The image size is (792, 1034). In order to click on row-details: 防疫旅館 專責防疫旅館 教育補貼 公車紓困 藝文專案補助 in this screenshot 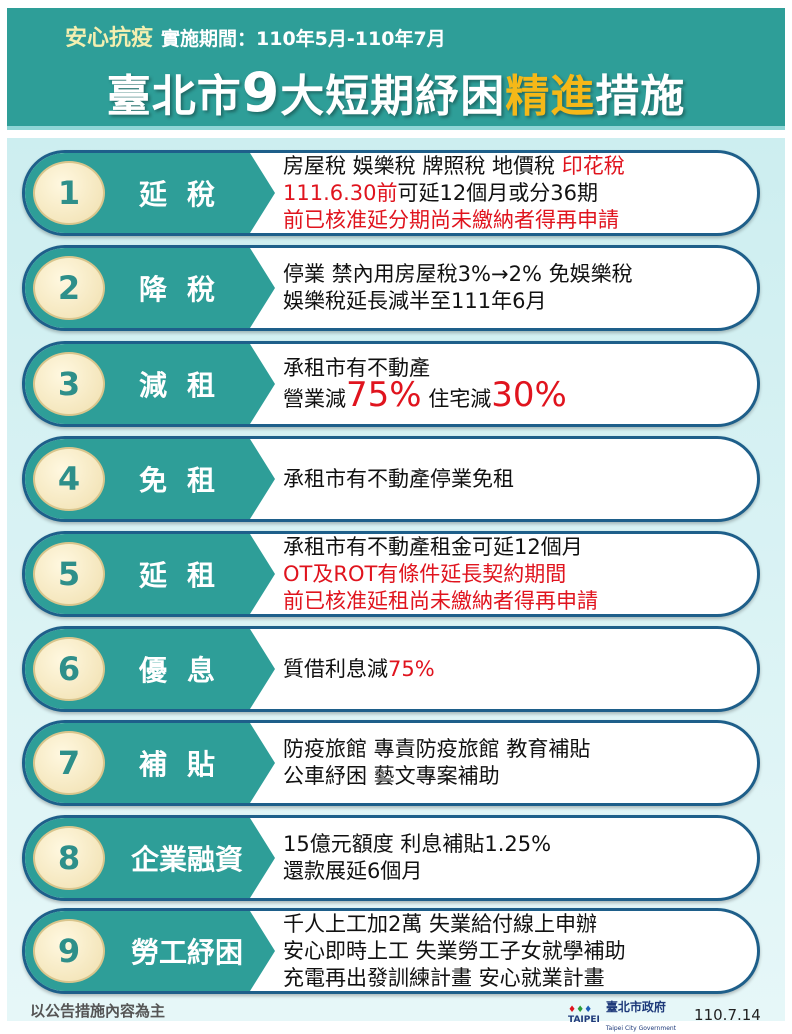, I will do `click(515, 763)`.